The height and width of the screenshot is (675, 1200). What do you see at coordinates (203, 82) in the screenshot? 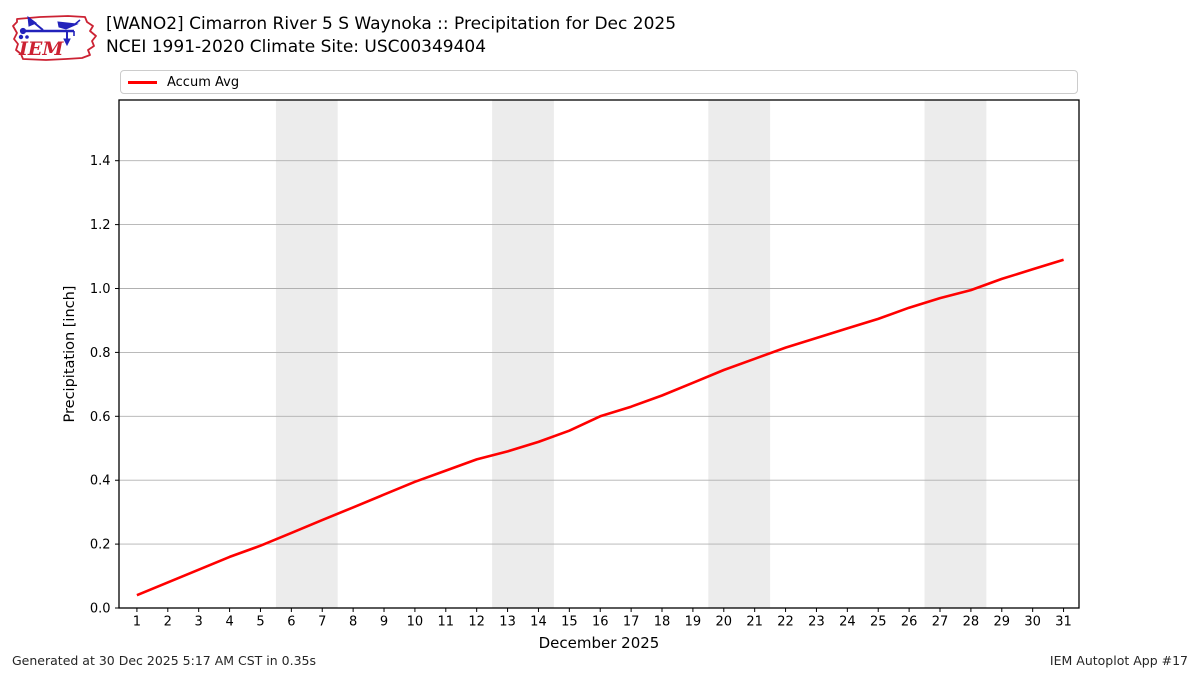
I see `legend-label: Accum Avg` at bounding box center [203, 82].